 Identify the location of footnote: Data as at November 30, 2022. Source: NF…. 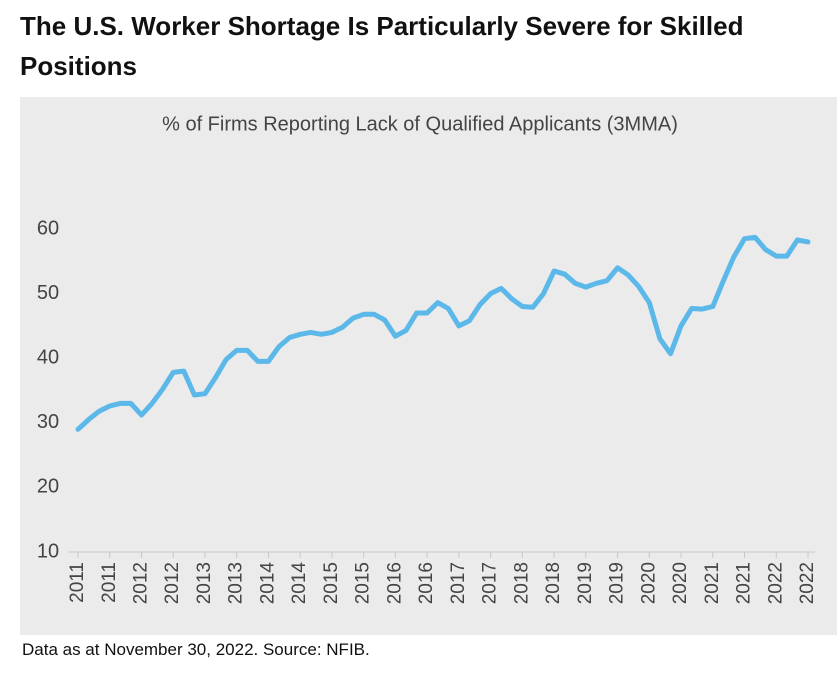
(196, 649).